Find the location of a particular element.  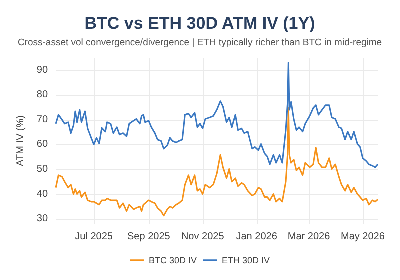

y-tick-label: 80 is located at coordinates (42, 95).